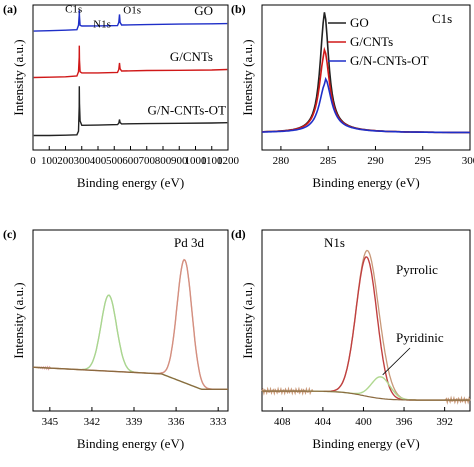  Describe the element at coordinates (130, 342) in the screenshot. I see `panel-c-peak-3d32-line` at that location.